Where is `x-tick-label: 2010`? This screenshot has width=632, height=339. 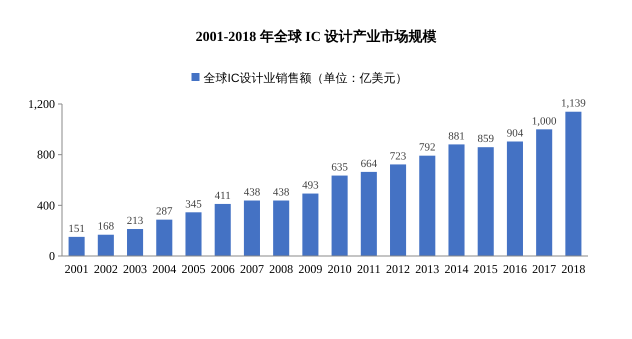 x-tick-label: 2010 is located at coordinates (340, 269).